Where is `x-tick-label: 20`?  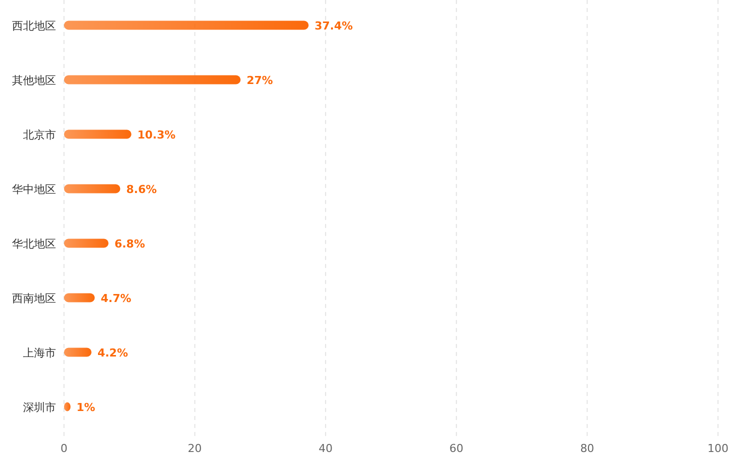 x-tick-label: 20 is located at coordinates (195, 448).